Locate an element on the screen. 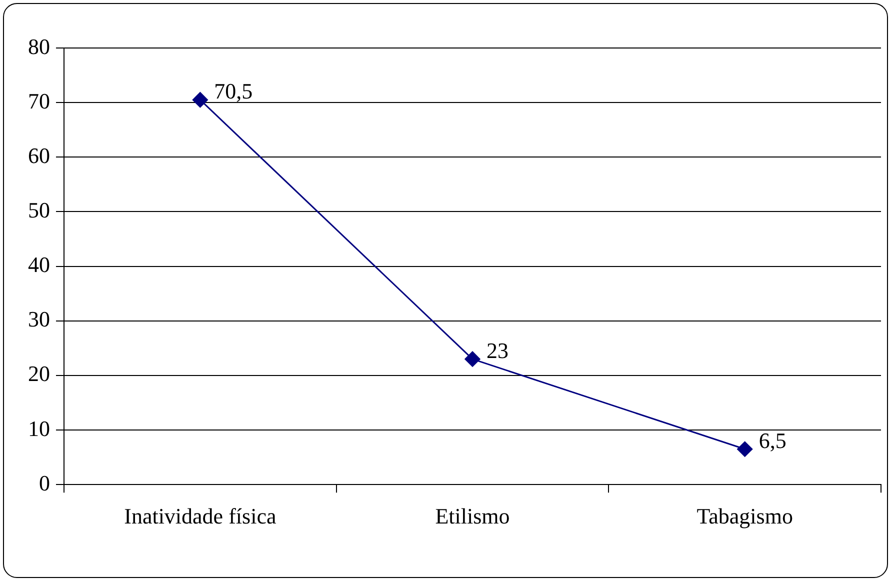 Image resolution: width=893 pixels, height=583 pixels. y-tick-label: 60 is located at coordinates (39, 155).